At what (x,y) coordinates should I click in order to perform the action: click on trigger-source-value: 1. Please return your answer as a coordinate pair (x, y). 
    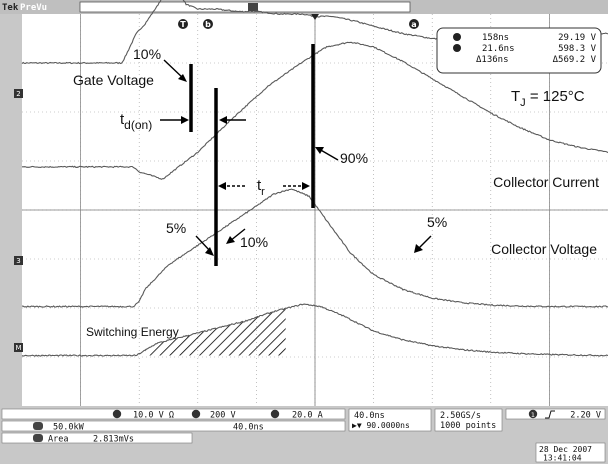
    Looking at the image, I should click on (533, 415).